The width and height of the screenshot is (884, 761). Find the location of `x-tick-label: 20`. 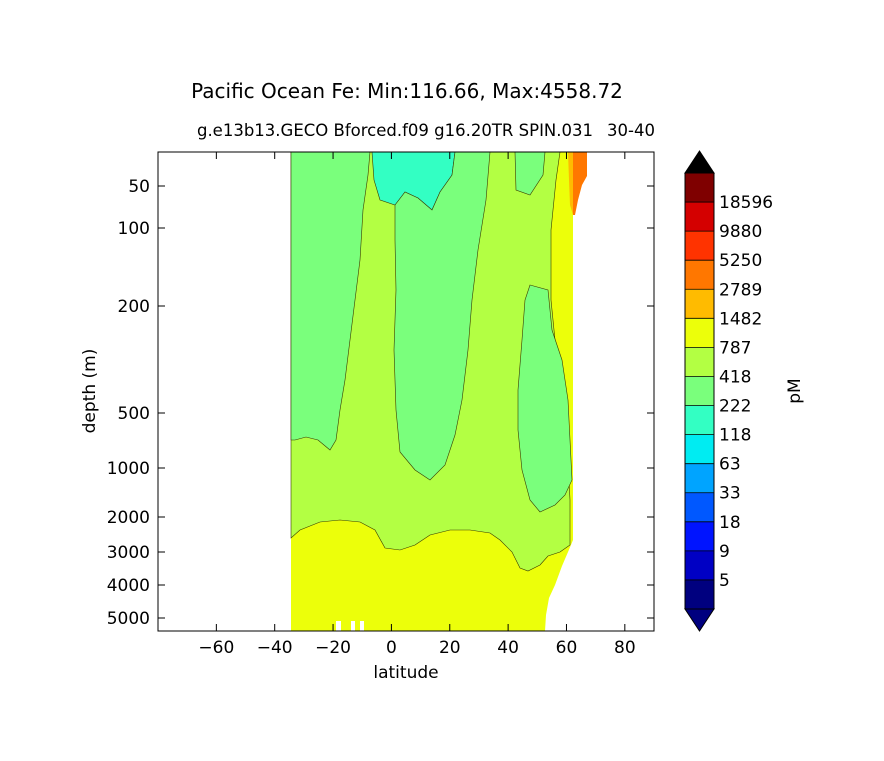

x-tick-label: 20 is located at coordinates (450, 648).